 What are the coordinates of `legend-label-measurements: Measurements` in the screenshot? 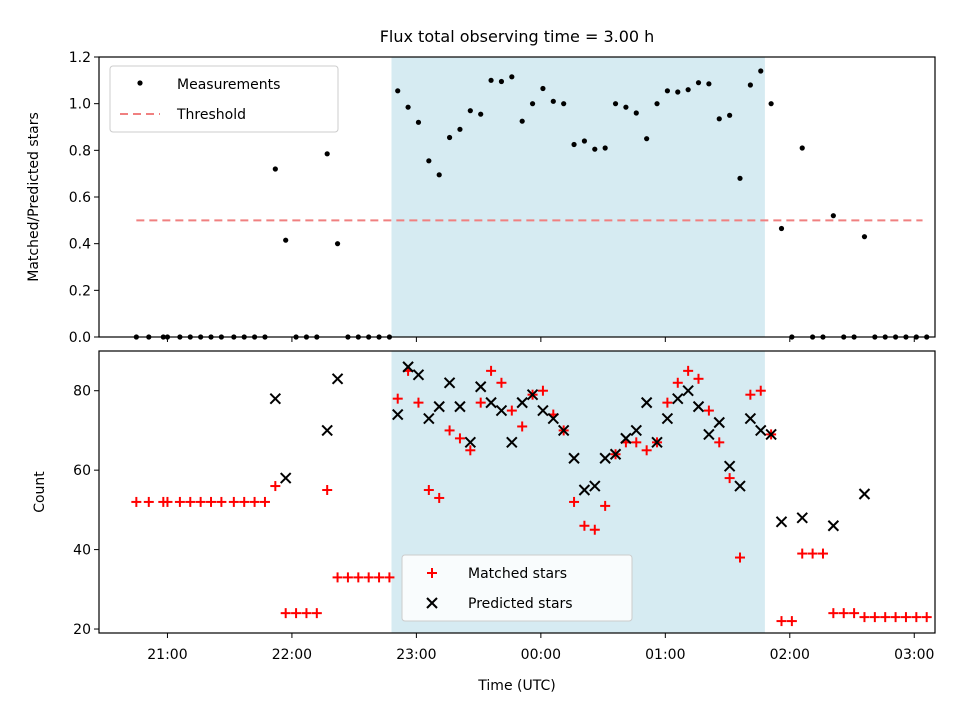 It's located at (228, 85).